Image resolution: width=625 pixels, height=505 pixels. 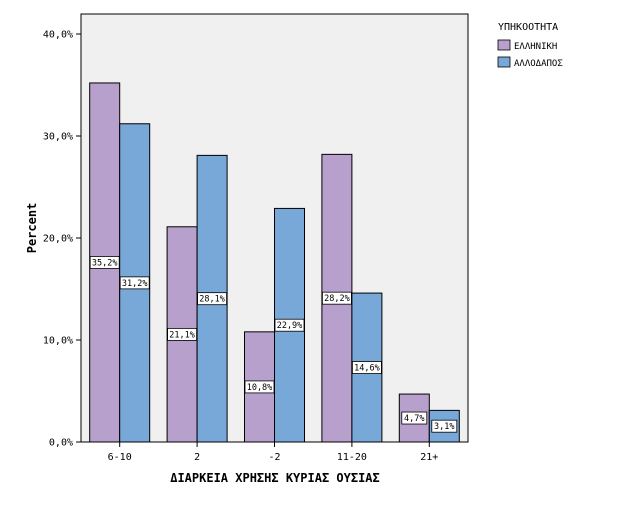 I want to click on data-label: 3,1%, so click(x=444, y=427).